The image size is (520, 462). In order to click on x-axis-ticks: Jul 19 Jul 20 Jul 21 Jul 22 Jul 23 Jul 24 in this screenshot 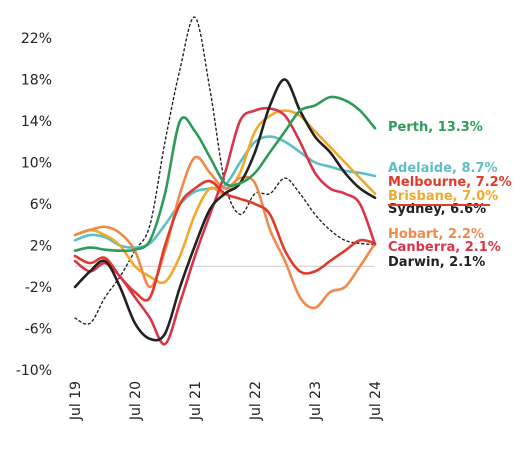, I will do `click(226, 401)`.